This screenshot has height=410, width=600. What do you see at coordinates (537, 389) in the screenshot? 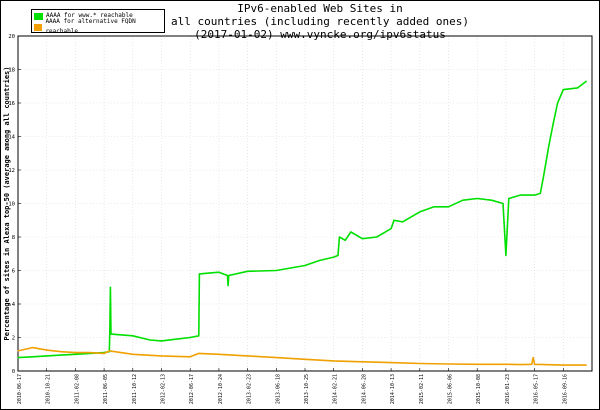
I see `x-tick-label: 2016-05-17` at bounding box center [537, 389].